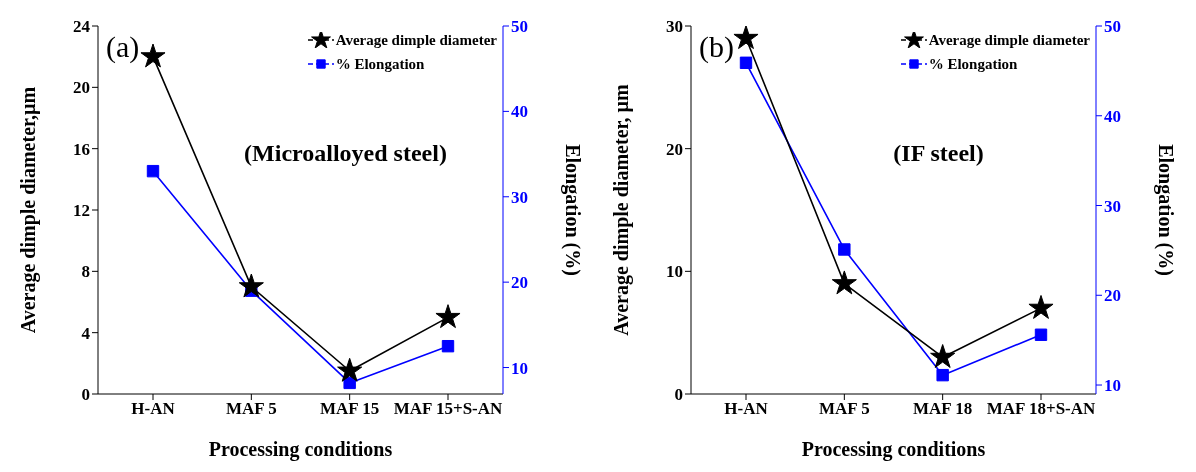  What do you see at coordinates (1041, 409) in the screenshot?
I see `x-tick-label: MAF 18+S-AN` at bounding box center [1041, 409].